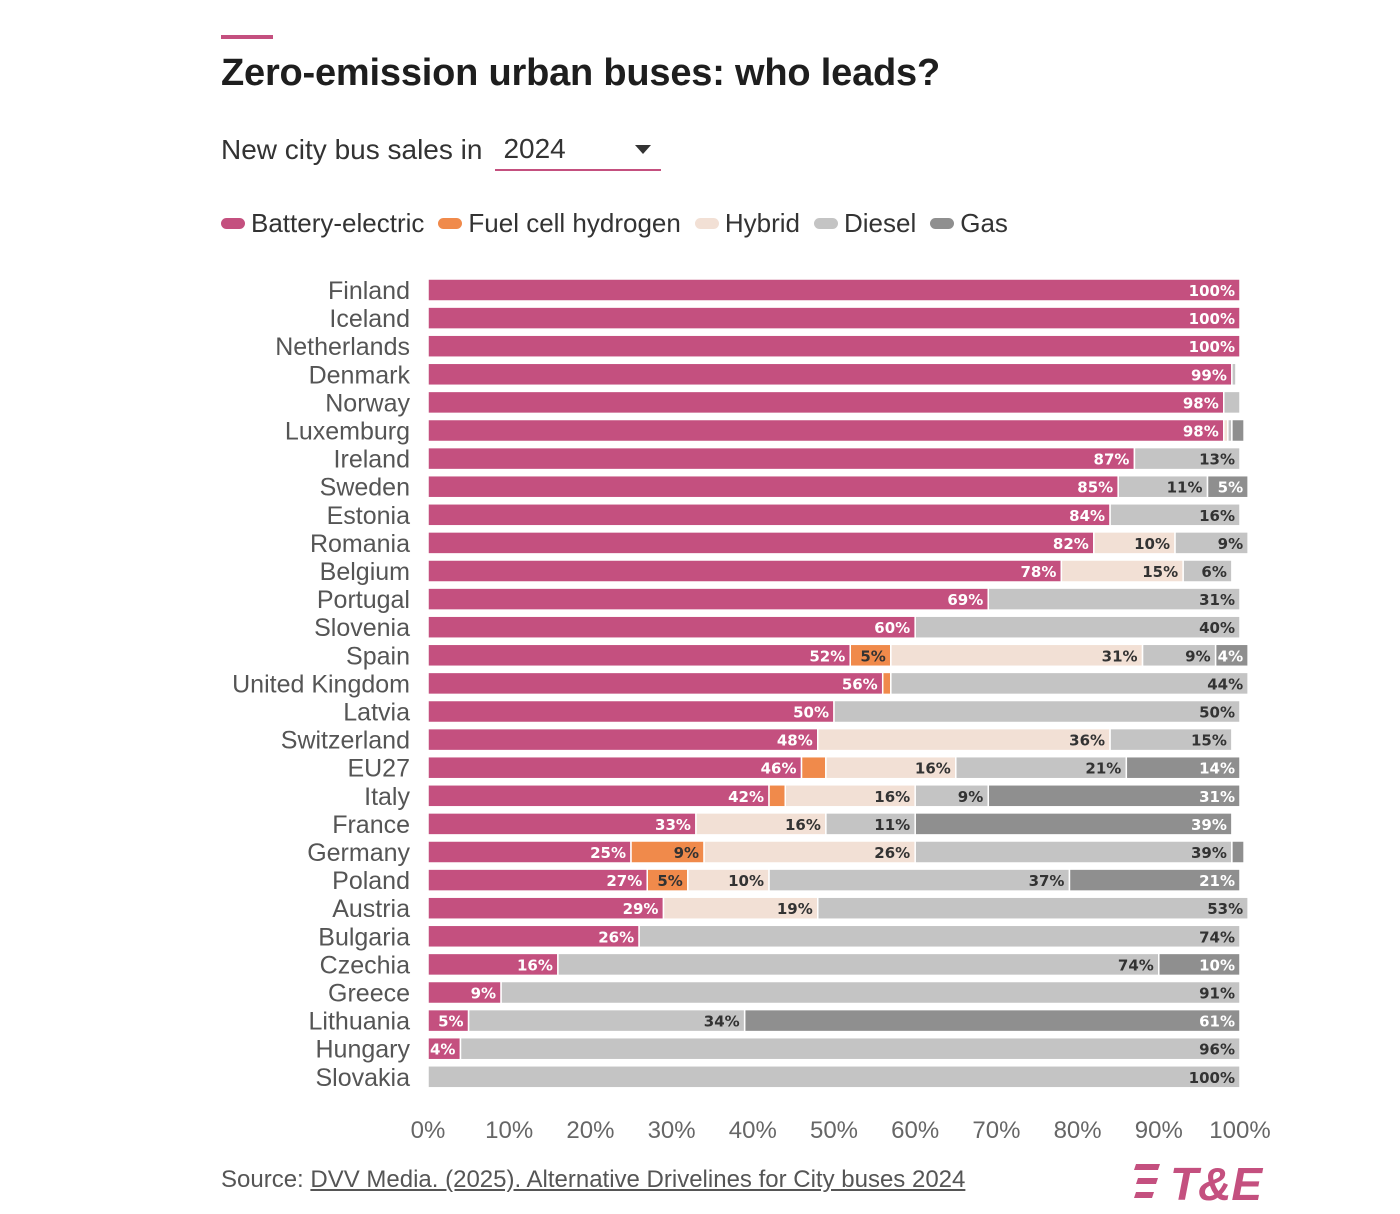 The height and width of the screenshot is (1214, 1400). What do you see at coordinates (1201, 432) in the screenshot?
I see `data-label: 98%` at bounding box center [1201, 432].